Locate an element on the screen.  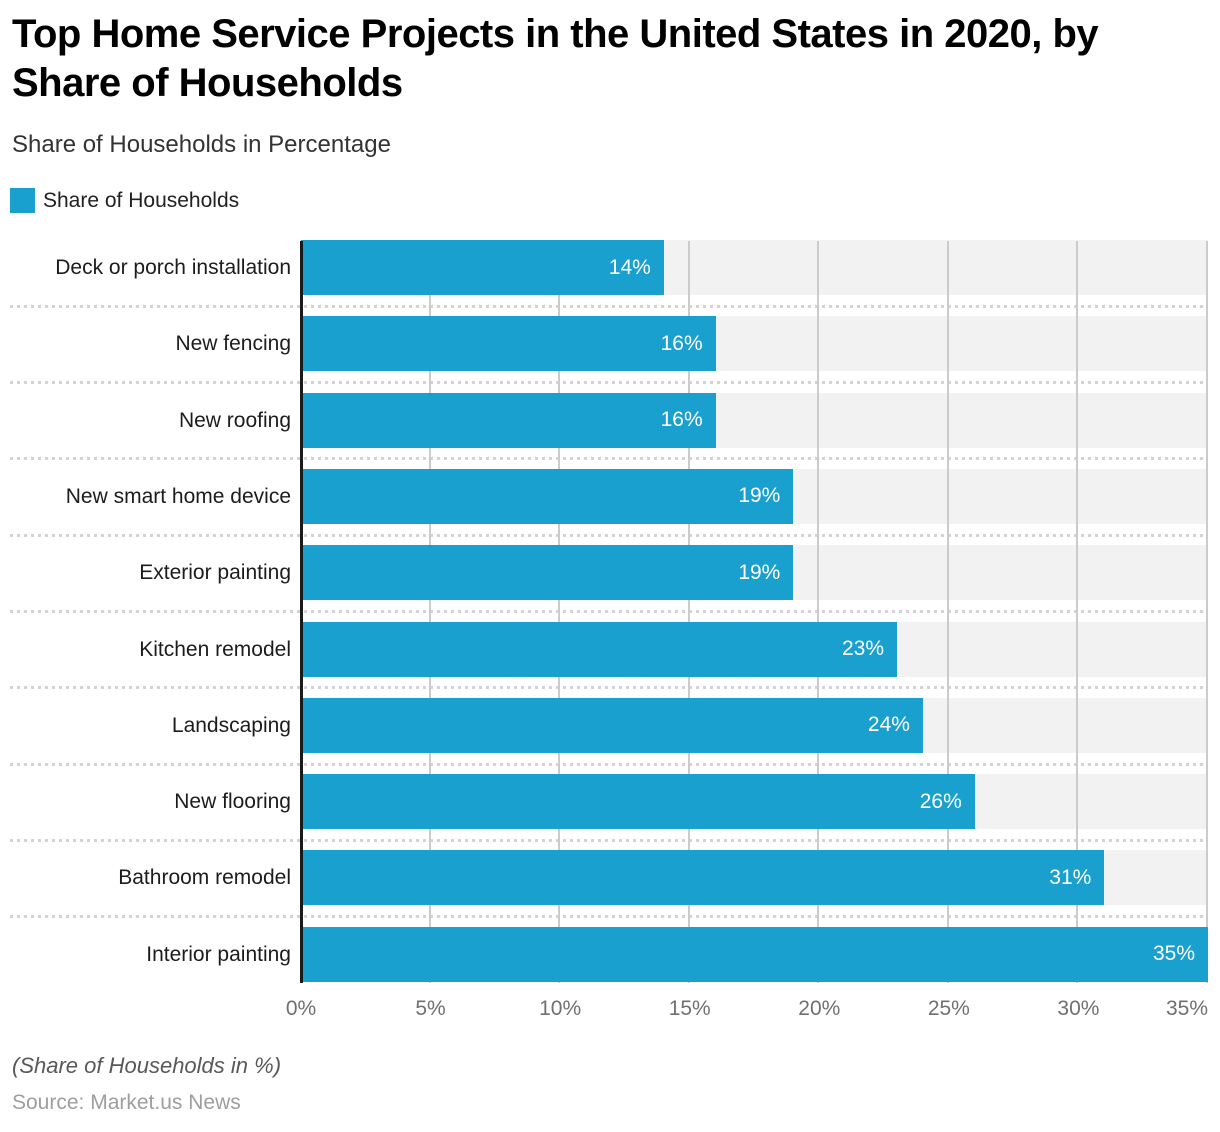
bar-row: Interior painting 35% is located at coordinates (610, 955).